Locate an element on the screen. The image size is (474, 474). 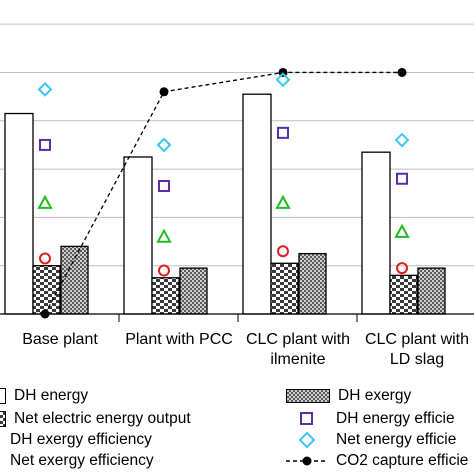
legend-item-dh-energy: DH energy is located at coordinates (44, 396).